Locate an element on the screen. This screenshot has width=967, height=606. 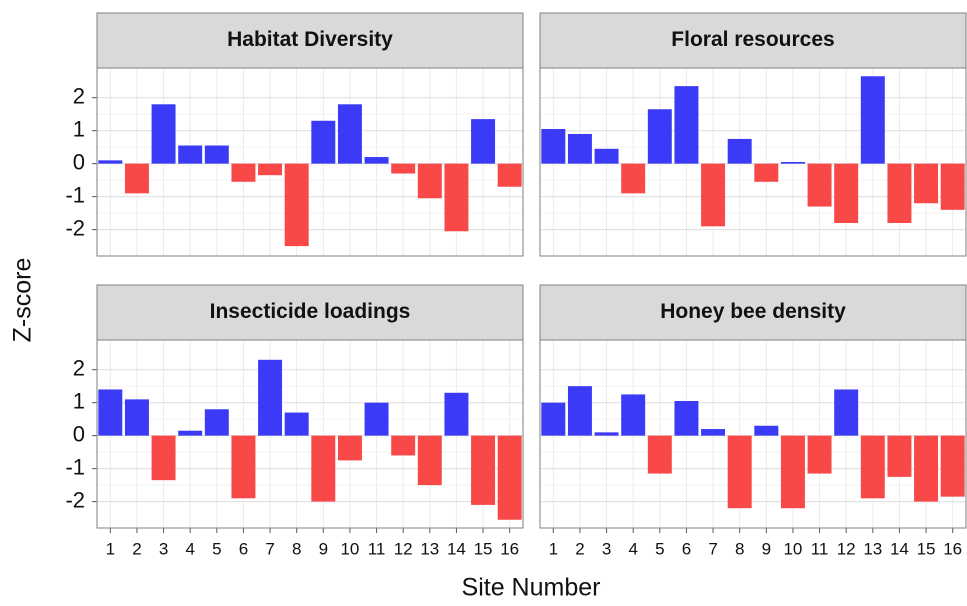
x-tick-label: 6 is located at coordinates (243, 548).